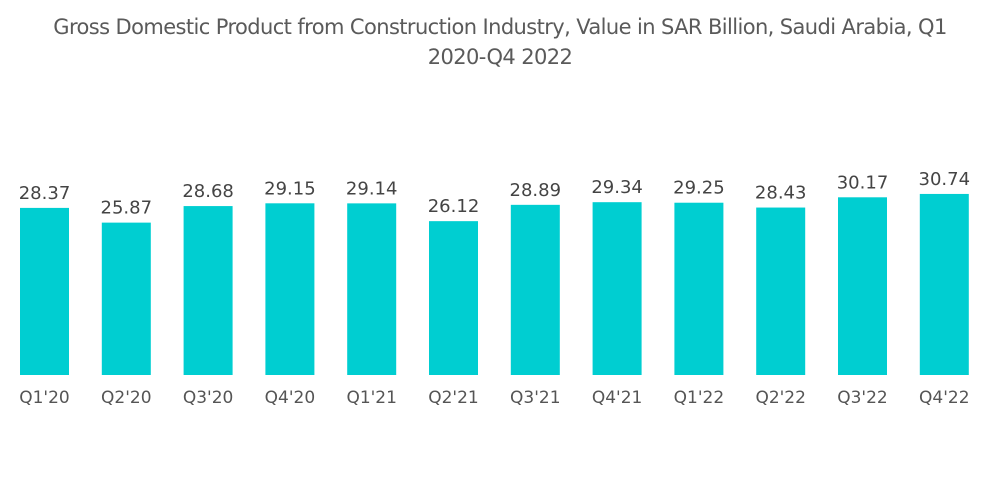  I want to click on x-tick-label-9: Q2'22, so click(780, 398).